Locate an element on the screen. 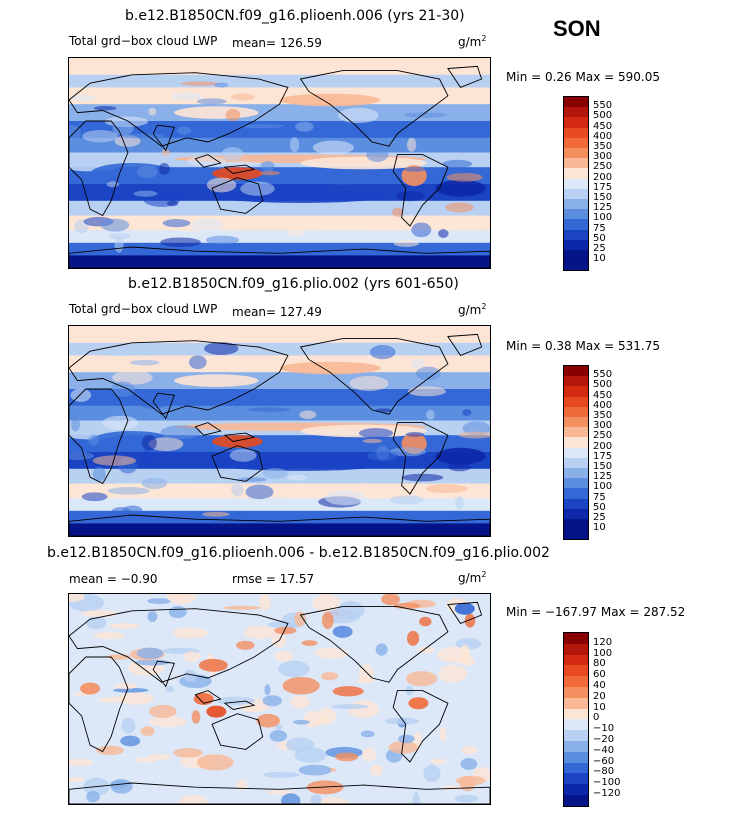 The image size is (733, 814). colorbar-tick-label: 120 is located at coordinates (603, 642).